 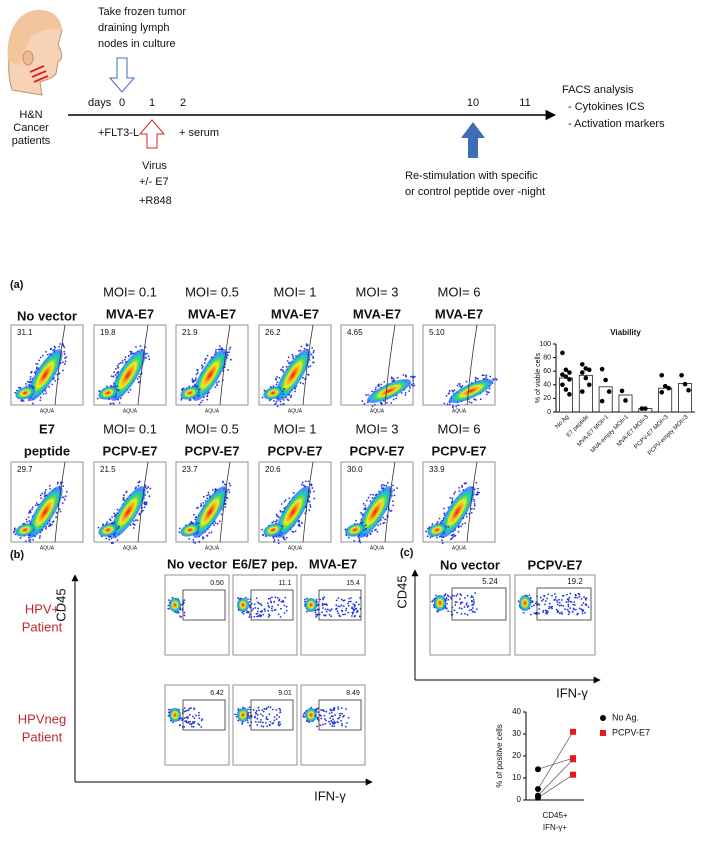 I want to click on gate-value: 11.1, so click(x=284, y=583).